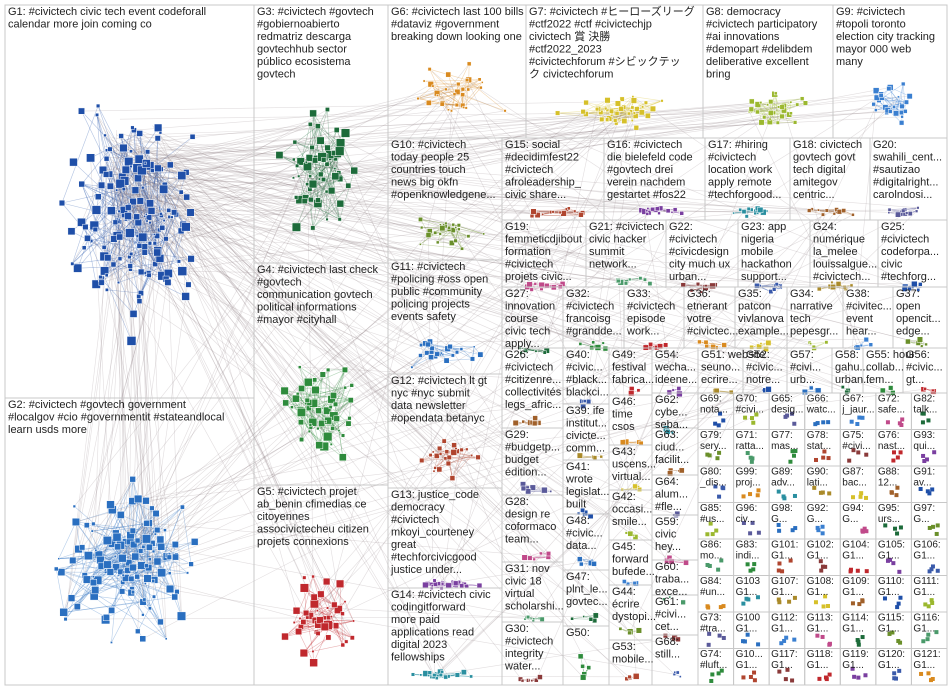 This screenshot has width=950, height=688. I want to click on group-label: G79:, so click(711, 435).